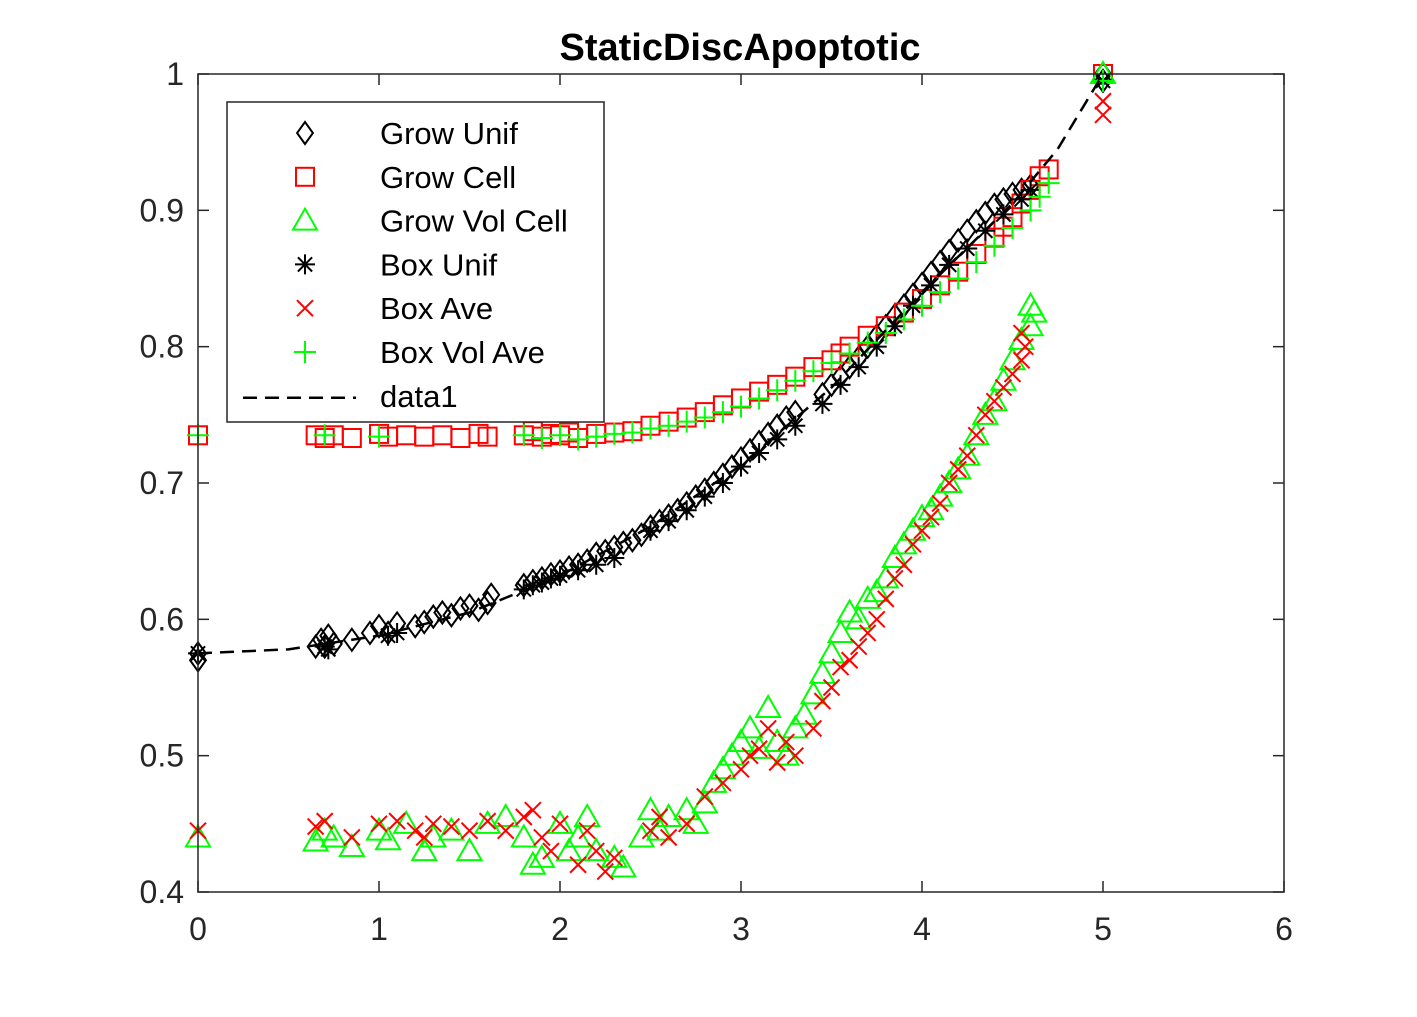  Describe the element at coordinates (419, 352) in the screenshot. I see `legend-item: Box Vol Ave` at that location.